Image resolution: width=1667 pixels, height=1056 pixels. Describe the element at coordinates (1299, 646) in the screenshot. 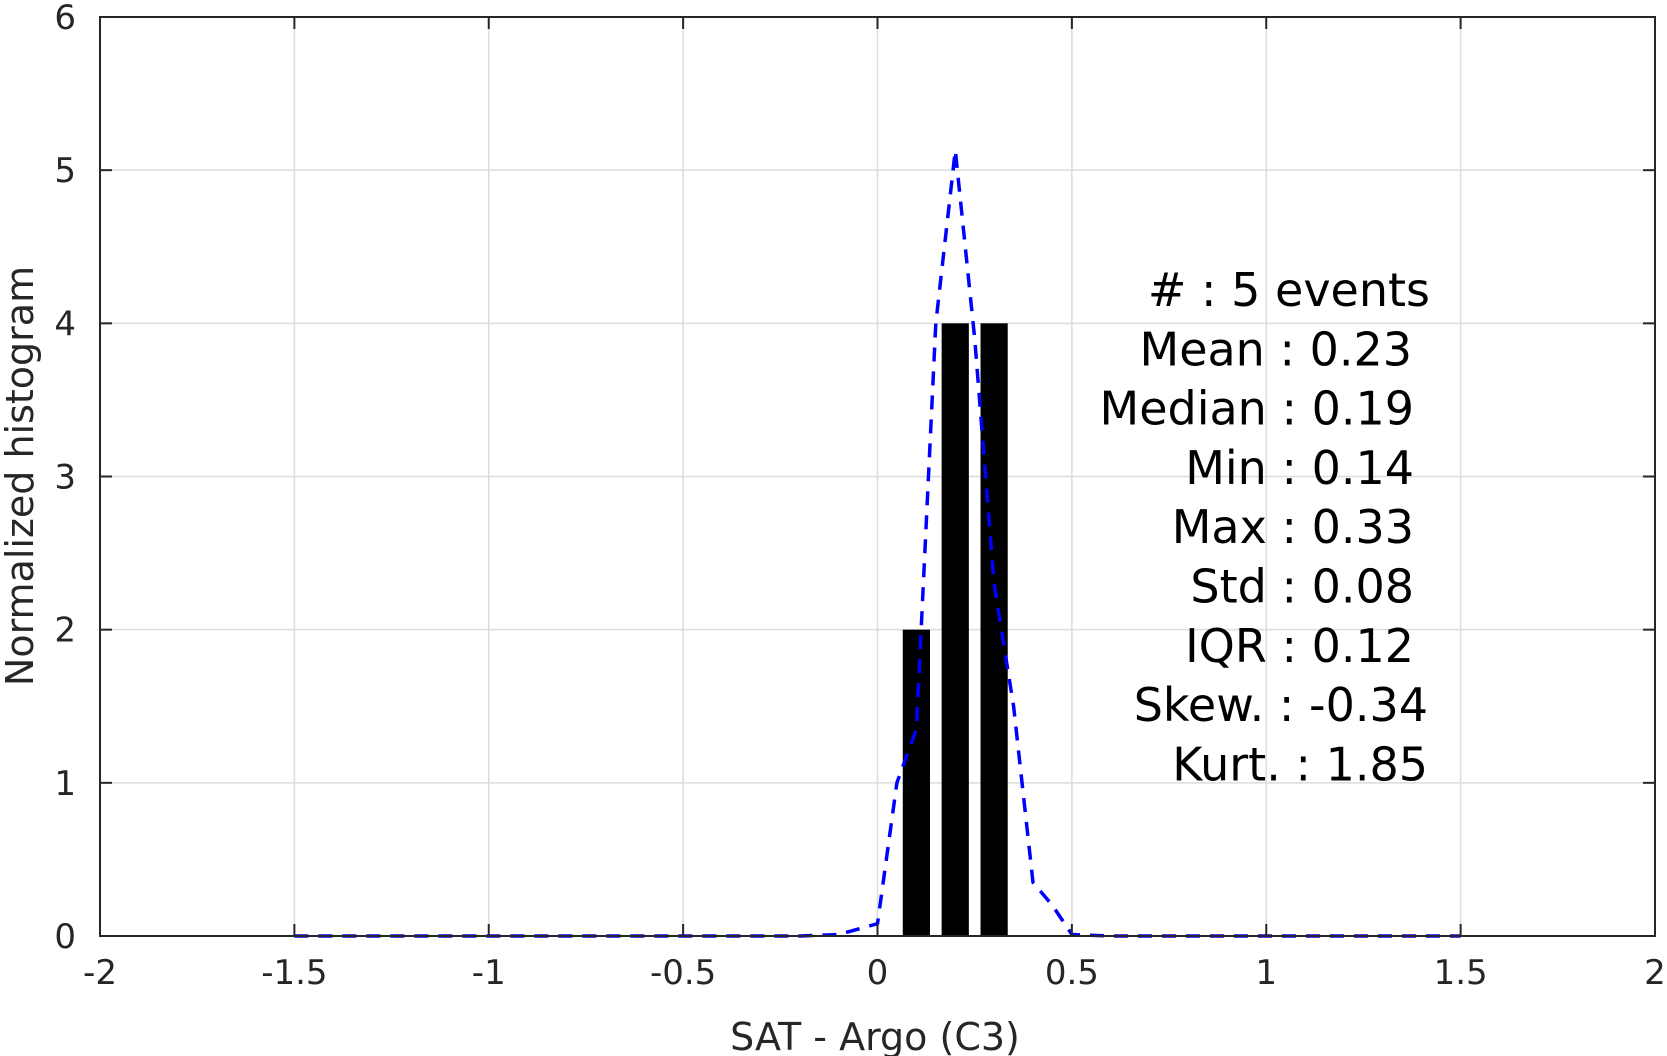

I see `stats-line-7: IQR : 0.12` at that location.